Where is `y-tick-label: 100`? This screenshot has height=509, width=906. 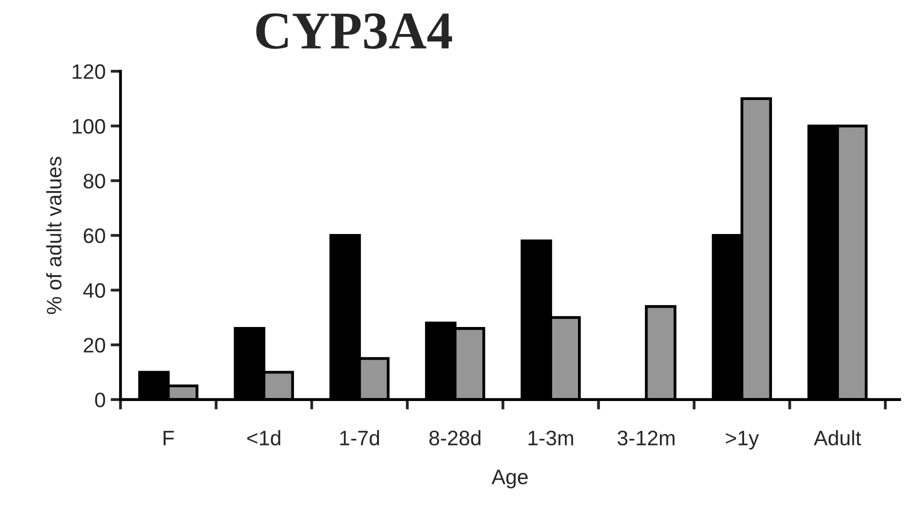
y-tick-label: 100 is located at coordinates (89, 126).